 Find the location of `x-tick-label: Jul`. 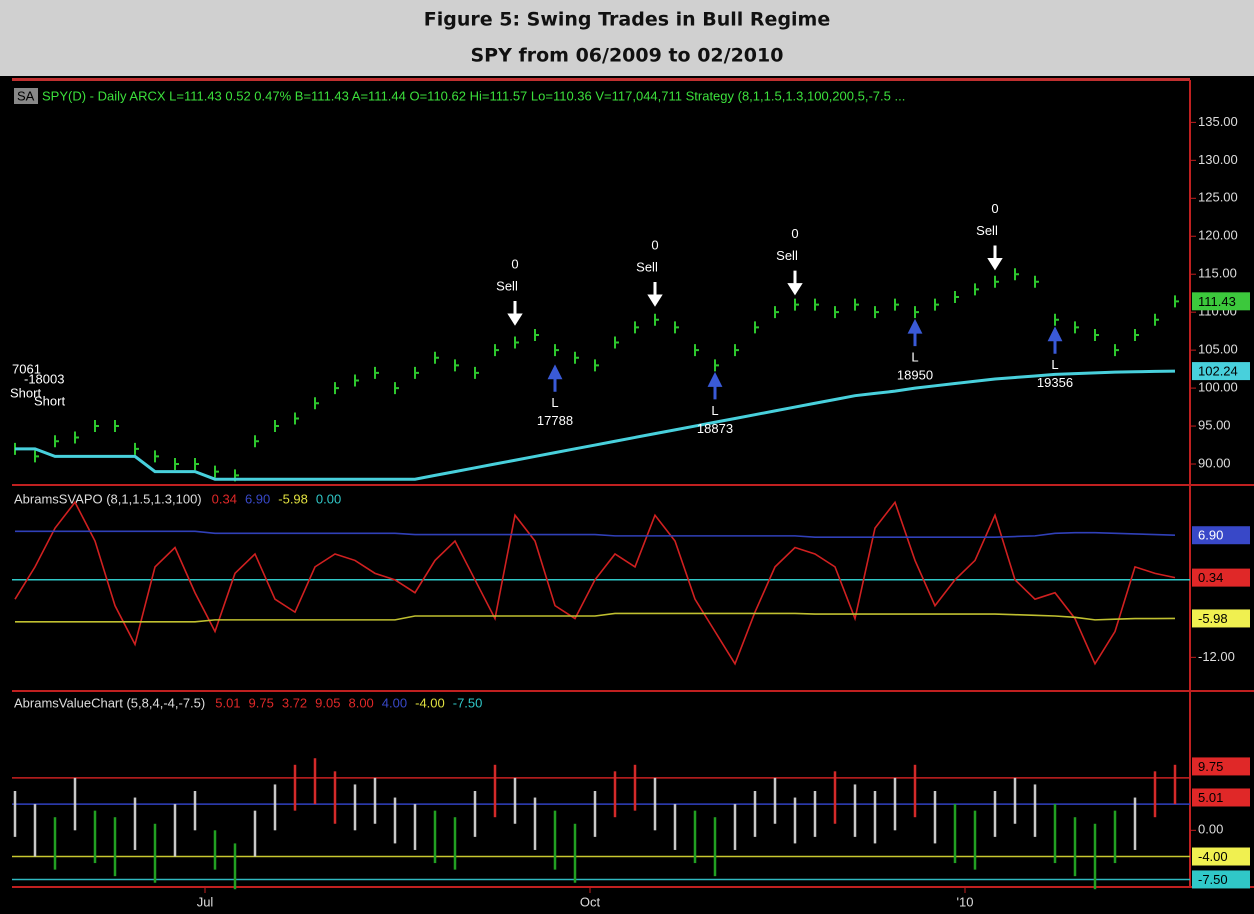

x-tick-label: Jul is located at coordinates (205, 901).